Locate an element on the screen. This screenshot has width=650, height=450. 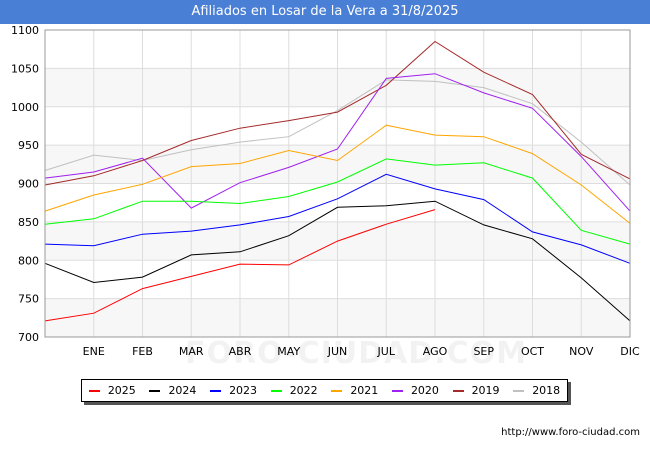
y-tick-label: 800 is located at coordinates (28, 260).